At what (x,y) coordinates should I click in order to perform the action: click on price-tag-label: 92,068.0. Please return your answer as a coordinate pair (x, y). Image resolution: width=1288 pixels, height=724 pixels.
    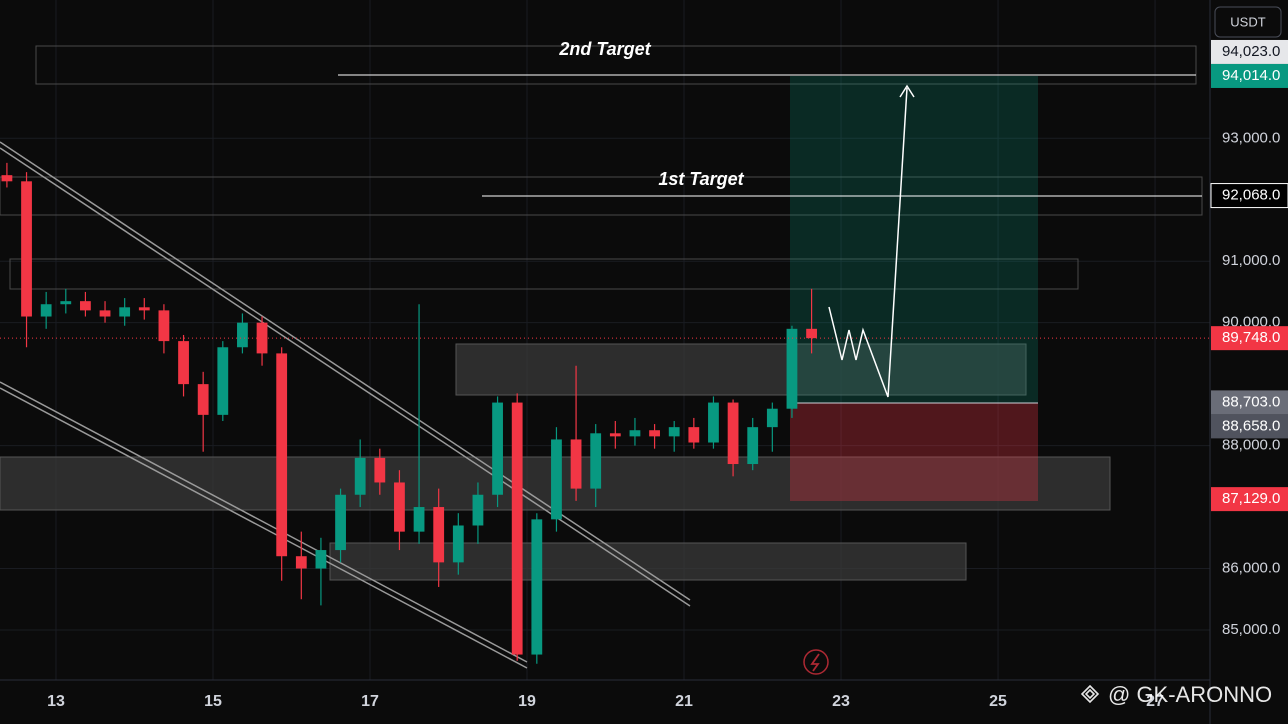
    Looking at the image, I should click on (1251, 195).